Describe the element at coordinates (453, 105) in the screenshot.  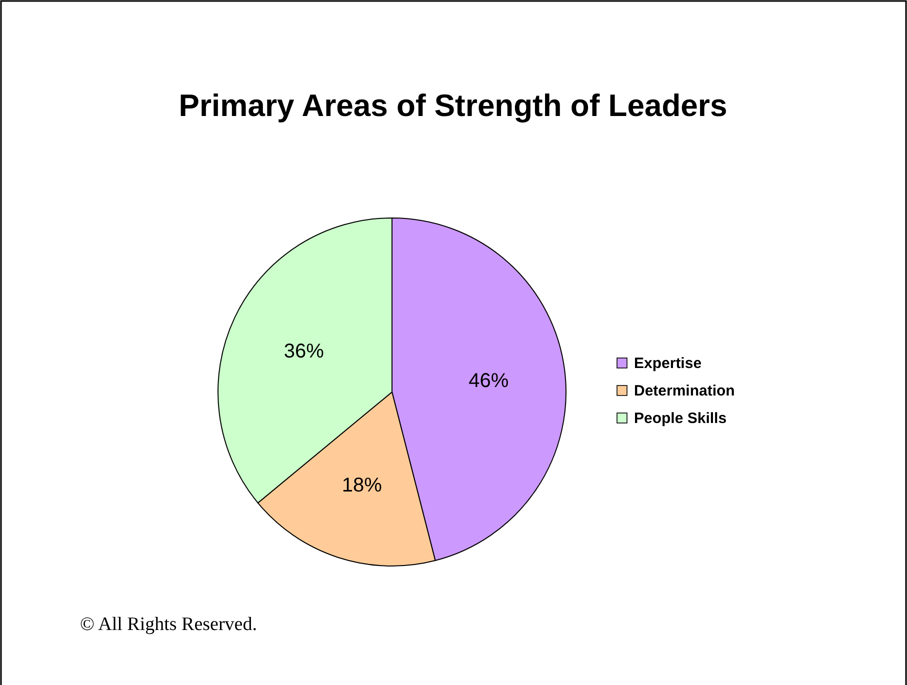
I see `chart-title: Primary Areas of Strength of Leaders` at that location.